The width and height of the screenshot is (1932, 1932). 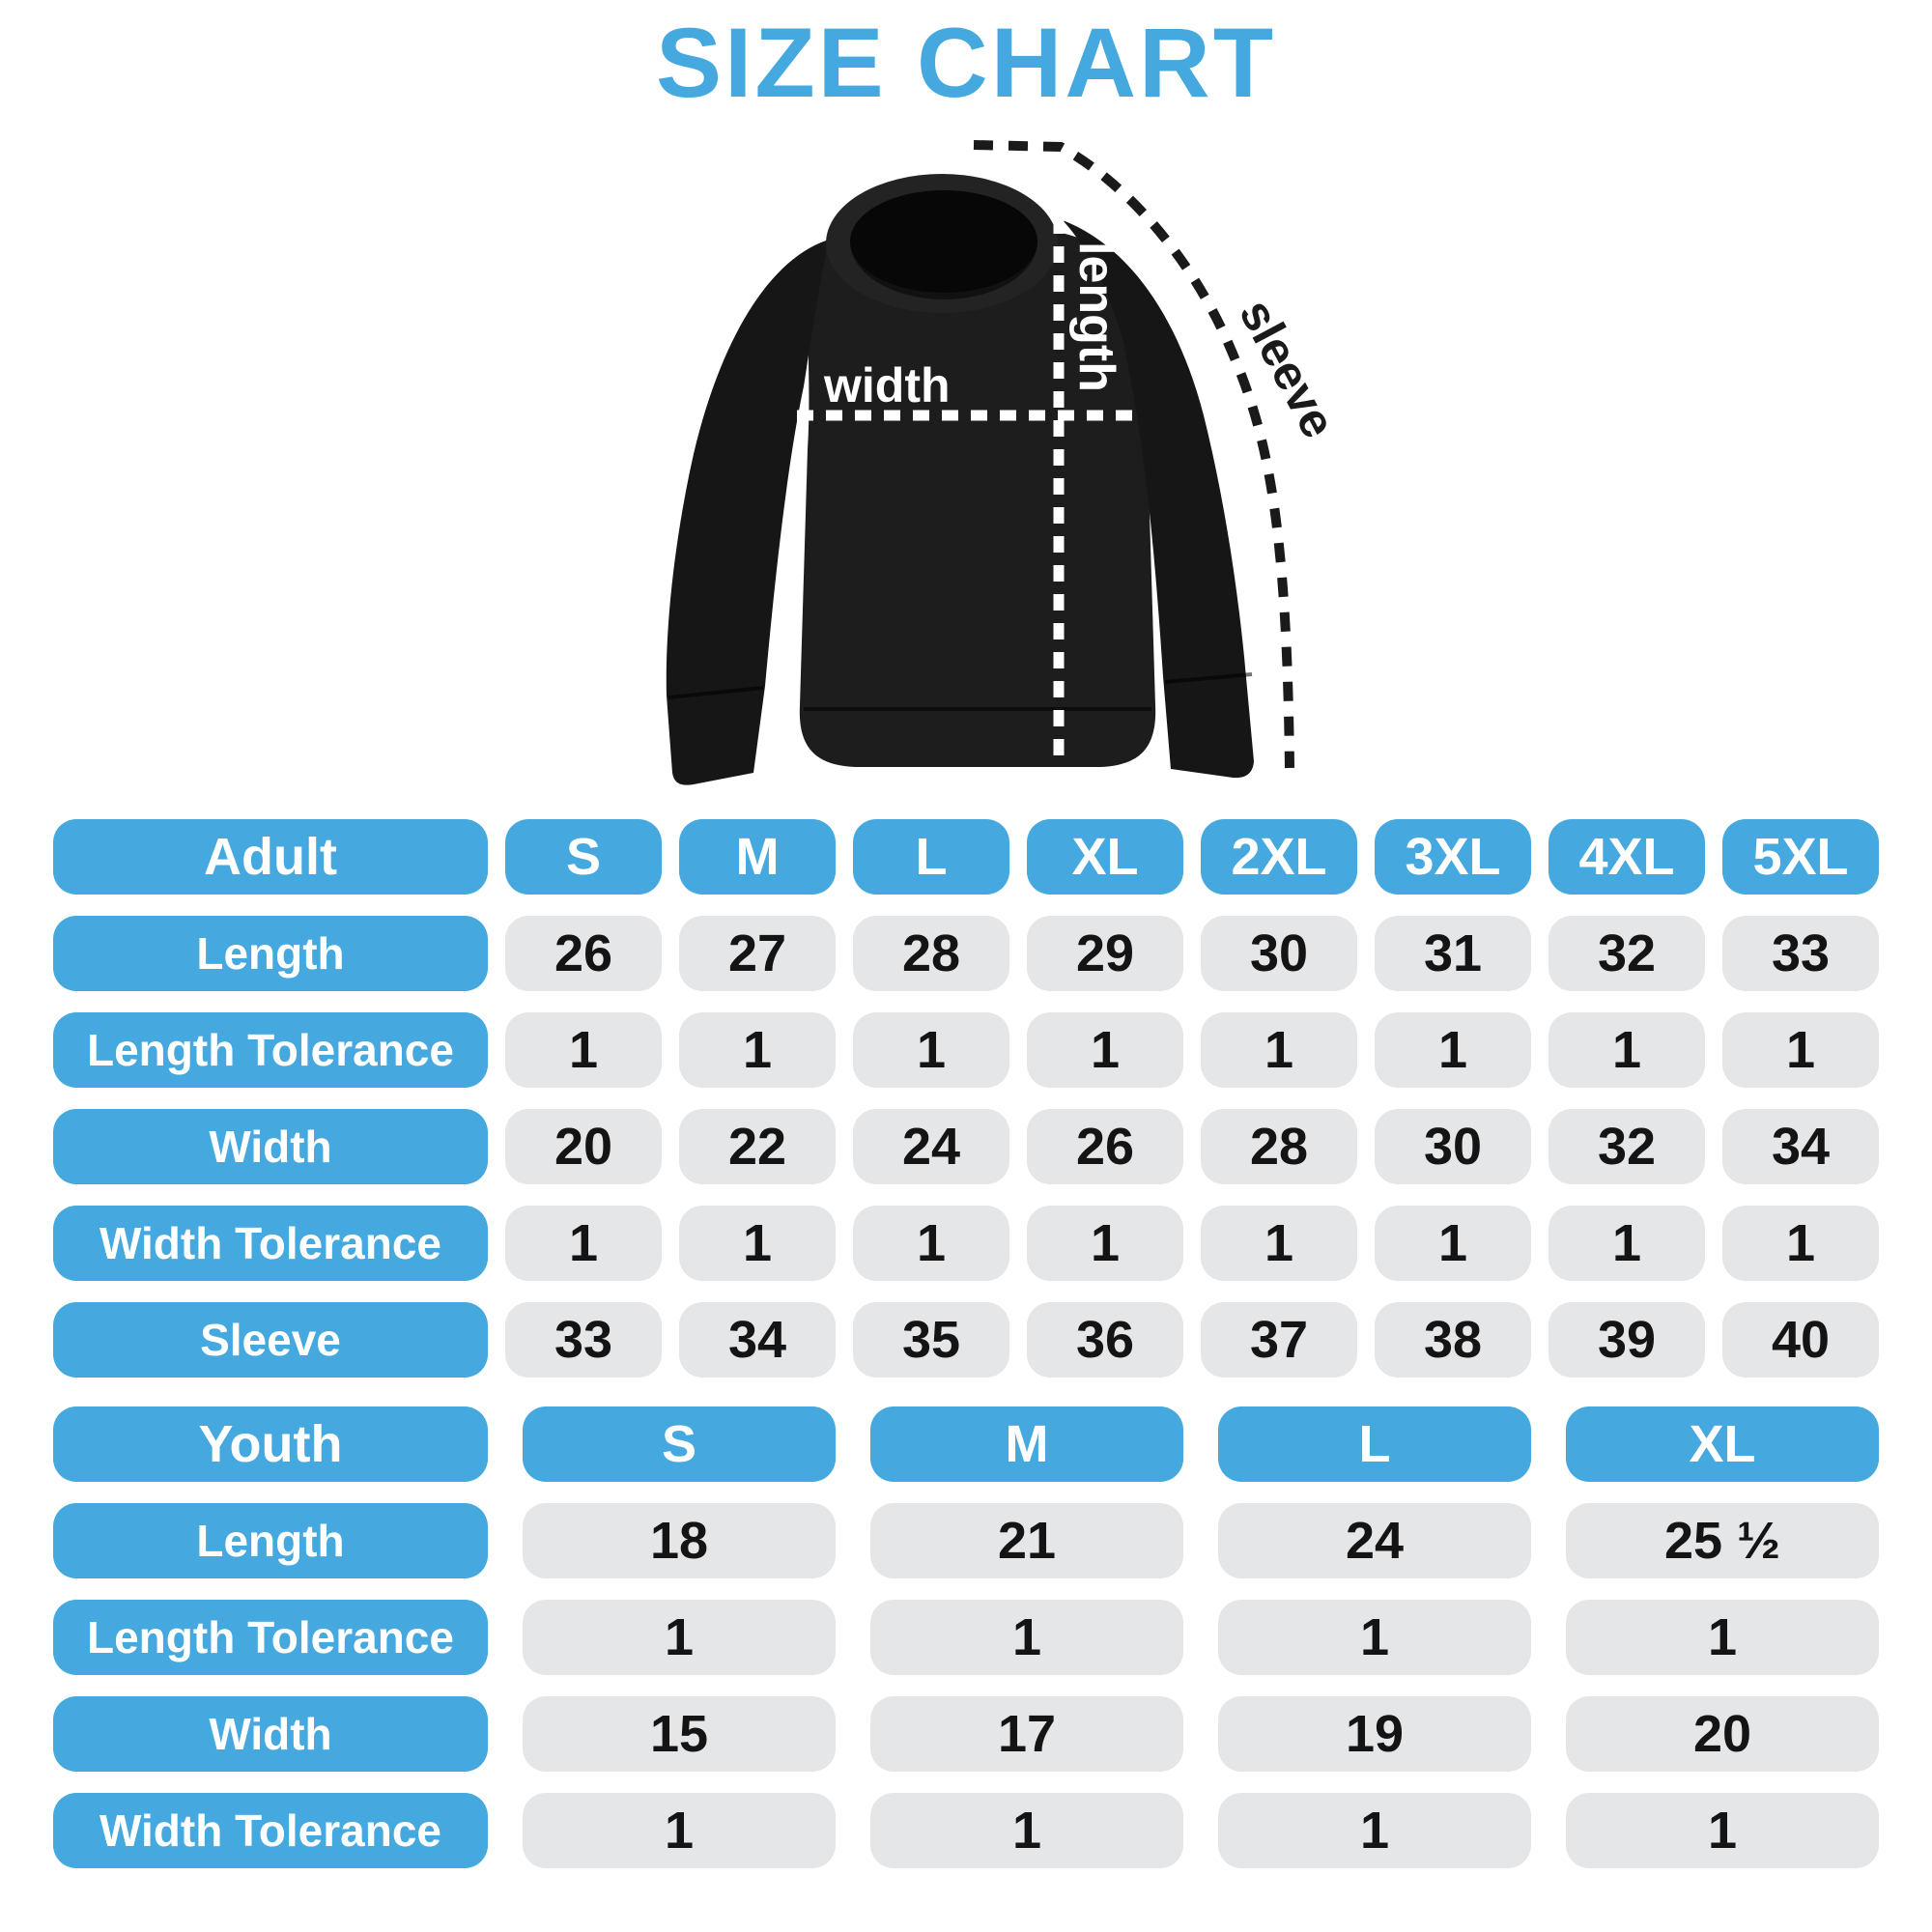 What do you see at coordinates (931, 1340) in the screenshot?
I see `cell-value: 35` at bounding box center [931, 1340].